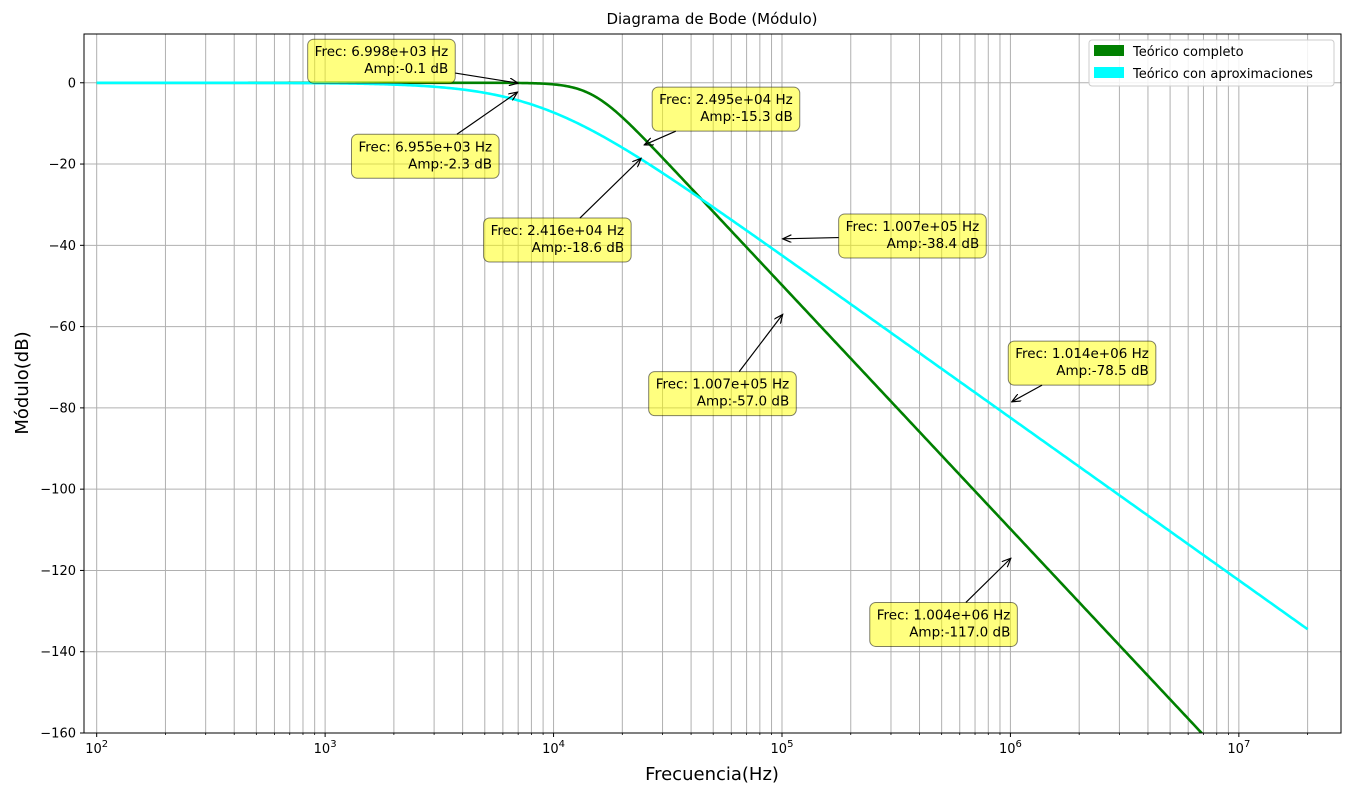 The image size is (1357, 794). What do you see at coordinates (1082, 354) in the screenshot?
I see `annotation-freq-label: Frec: 1.014e+06 Hz` at bounding box center [1082, 354].